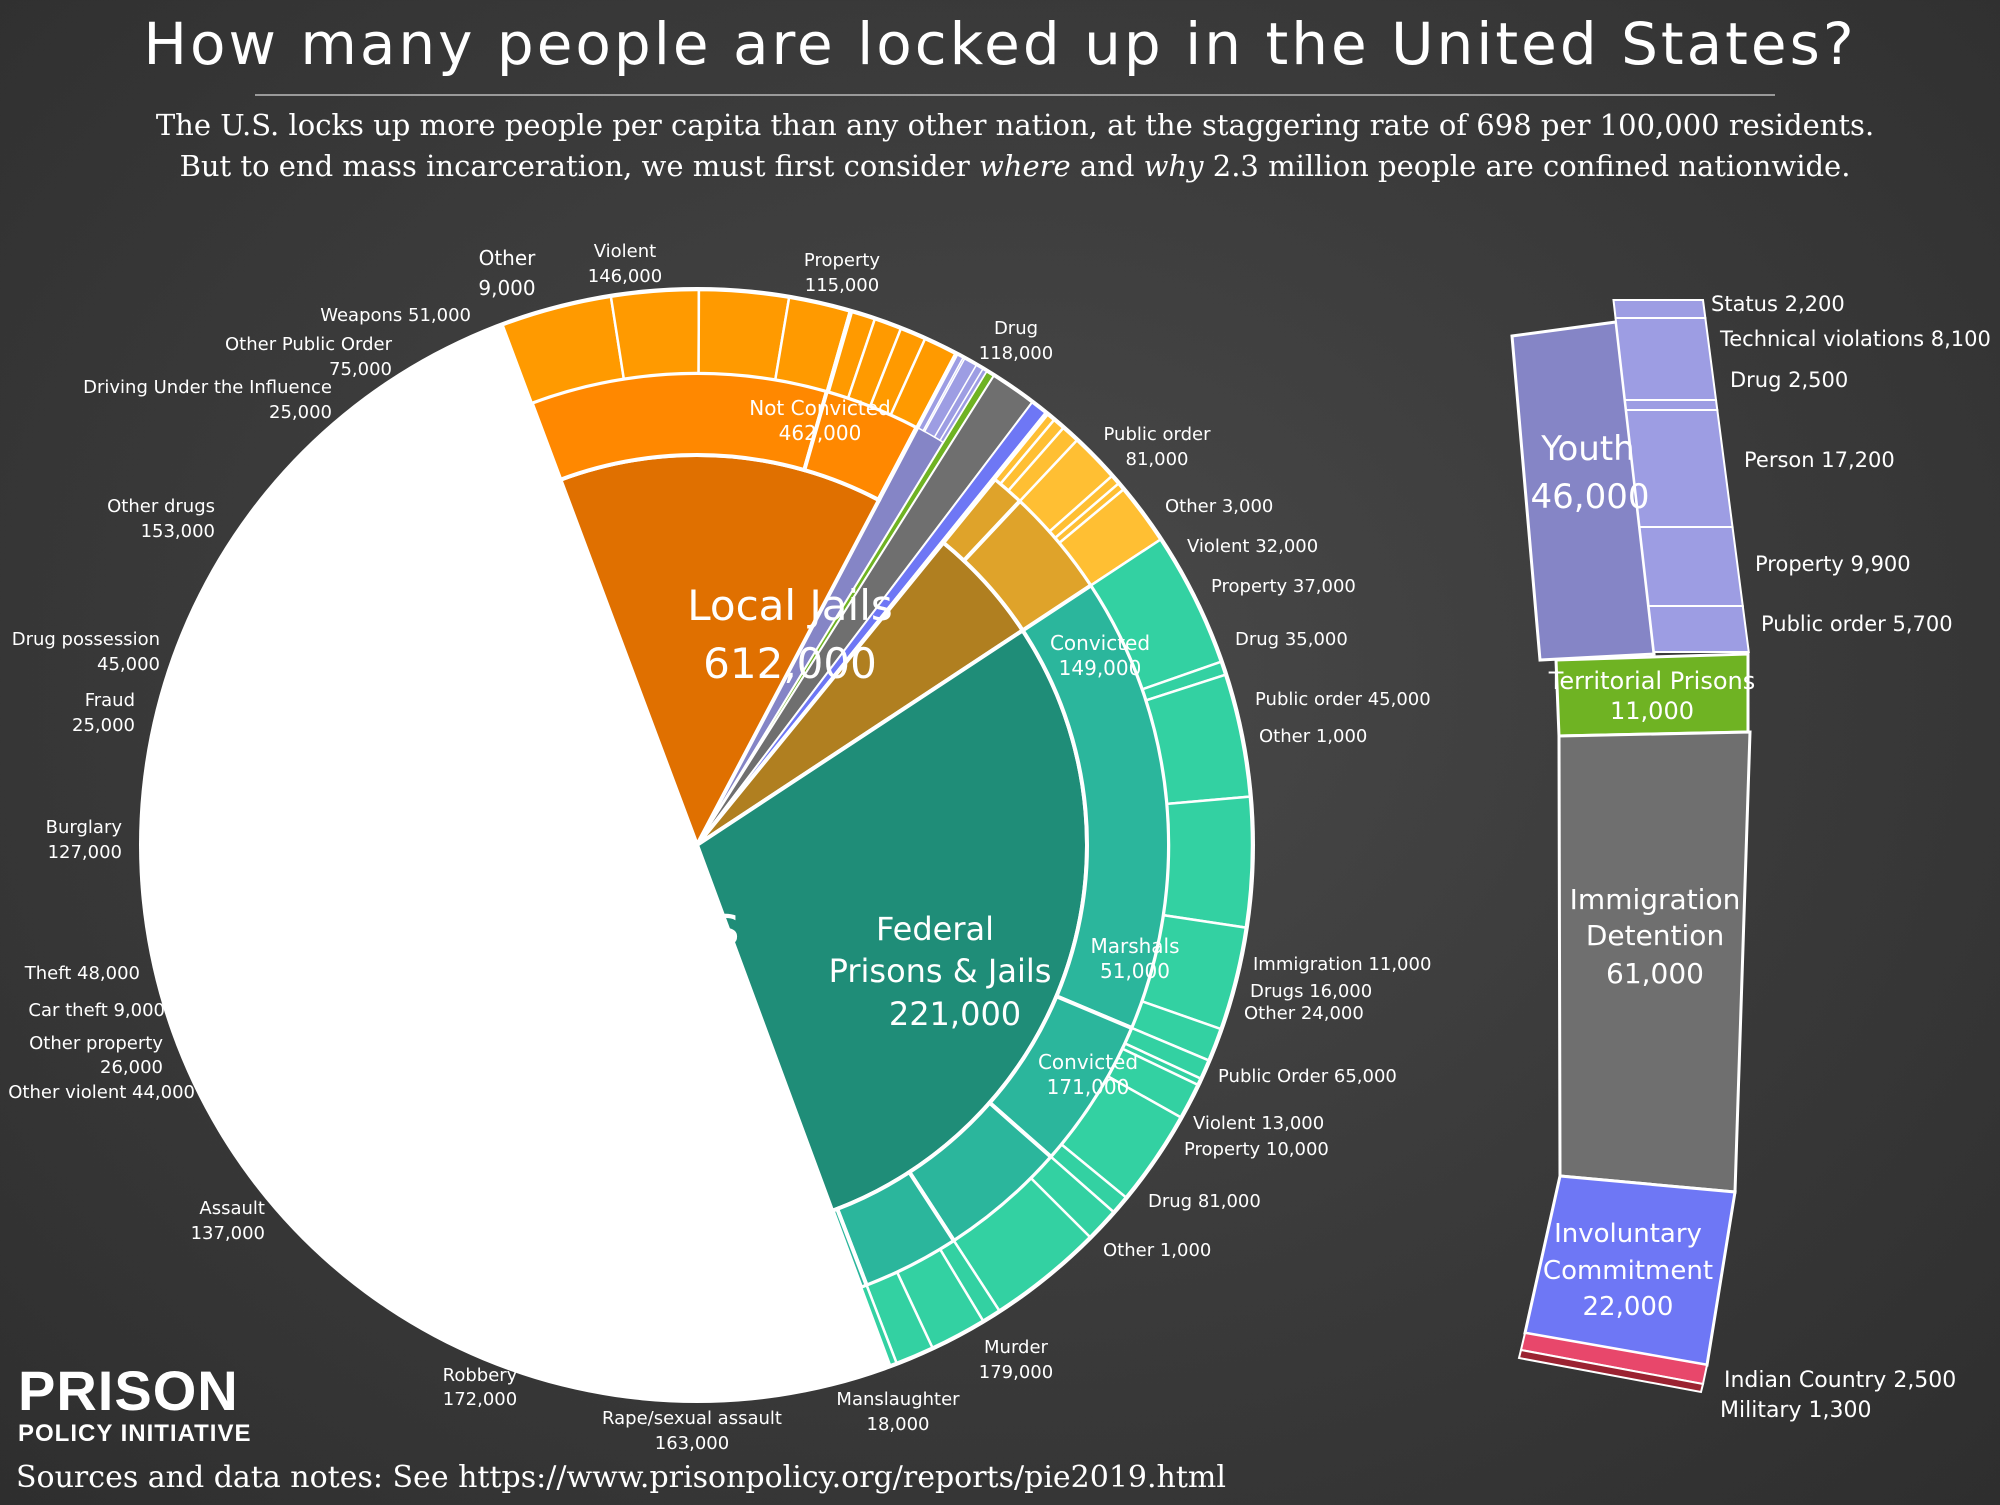 The height and width of the screenshot is (1505, 2000). Describe the element at coordinates (1611, 1371) in the screenshot. I see `bar-military` at that location.